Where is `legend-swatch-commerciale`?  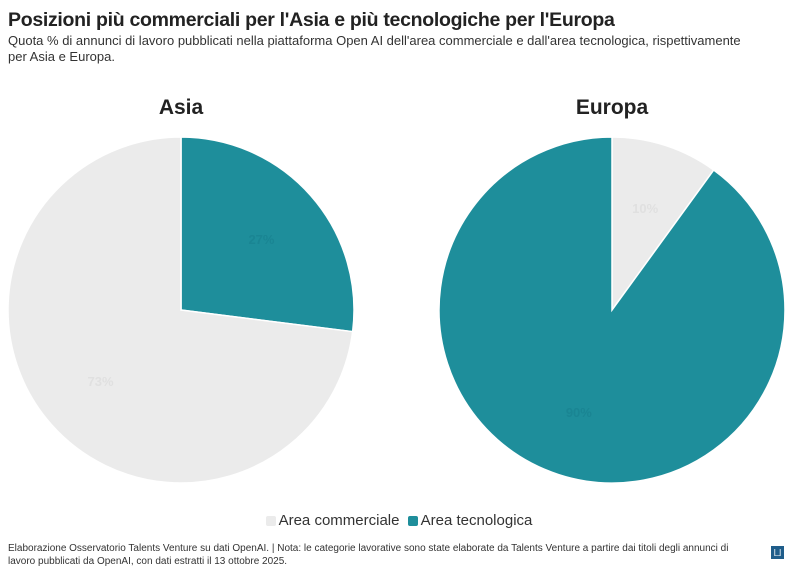 legend-swatch-commerciale is located at coordinates (270, 521).